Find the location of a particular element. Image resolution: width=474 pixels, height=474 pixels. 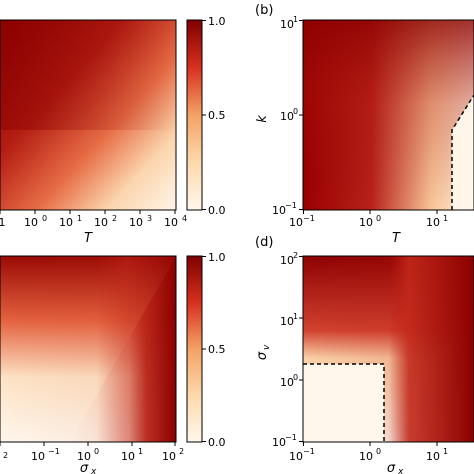

y-tick-label-b-0: 10 −1 is located at coordinates (284, 209).